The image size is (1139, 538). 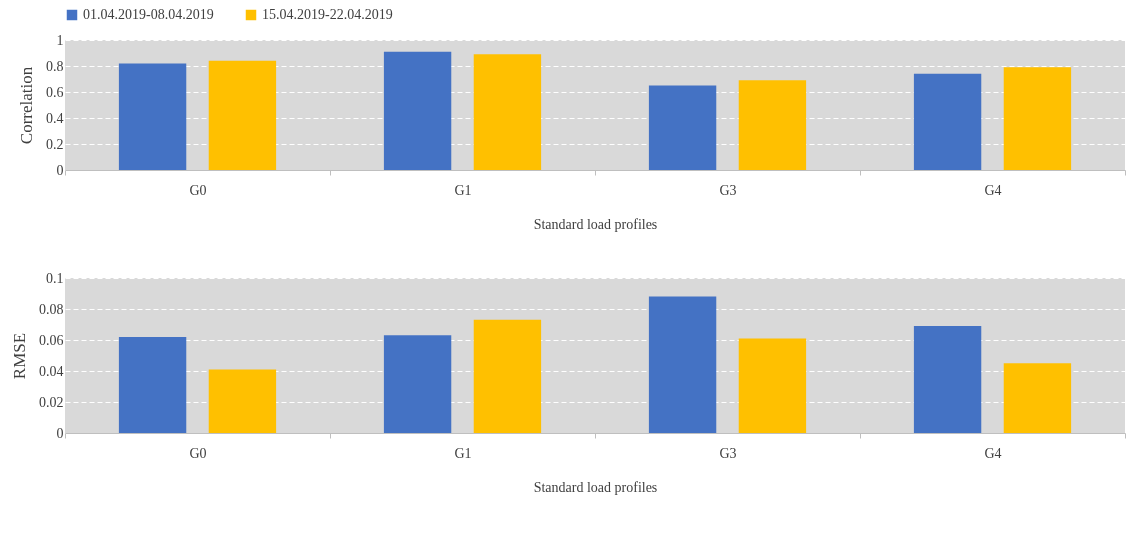 I want to click on y-tick-label: 0.8, so click(x=55, y=66).